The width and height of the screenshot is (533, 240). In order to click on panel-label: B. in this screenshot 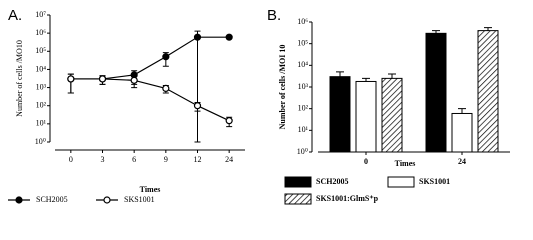, I will do `click(274, 15)`.